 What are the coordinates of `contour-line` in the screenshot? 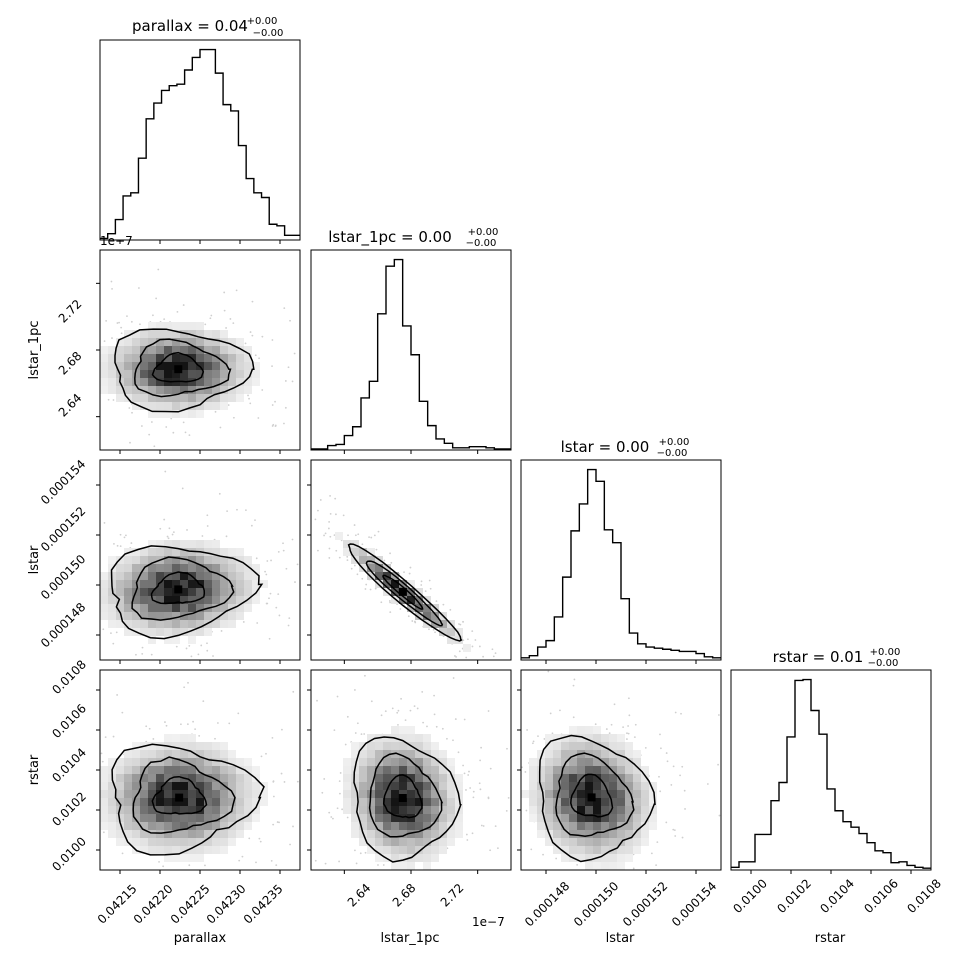 It's located at (179, 795).